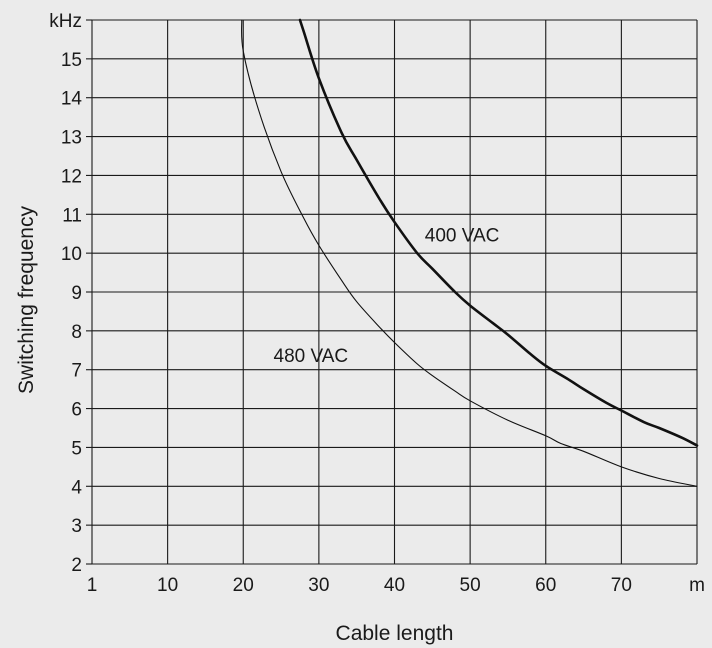  What do you see at coordinates (167, 585) in the screenshot?
I see `x-tick-label: 10` at bounding box center [167, 585].